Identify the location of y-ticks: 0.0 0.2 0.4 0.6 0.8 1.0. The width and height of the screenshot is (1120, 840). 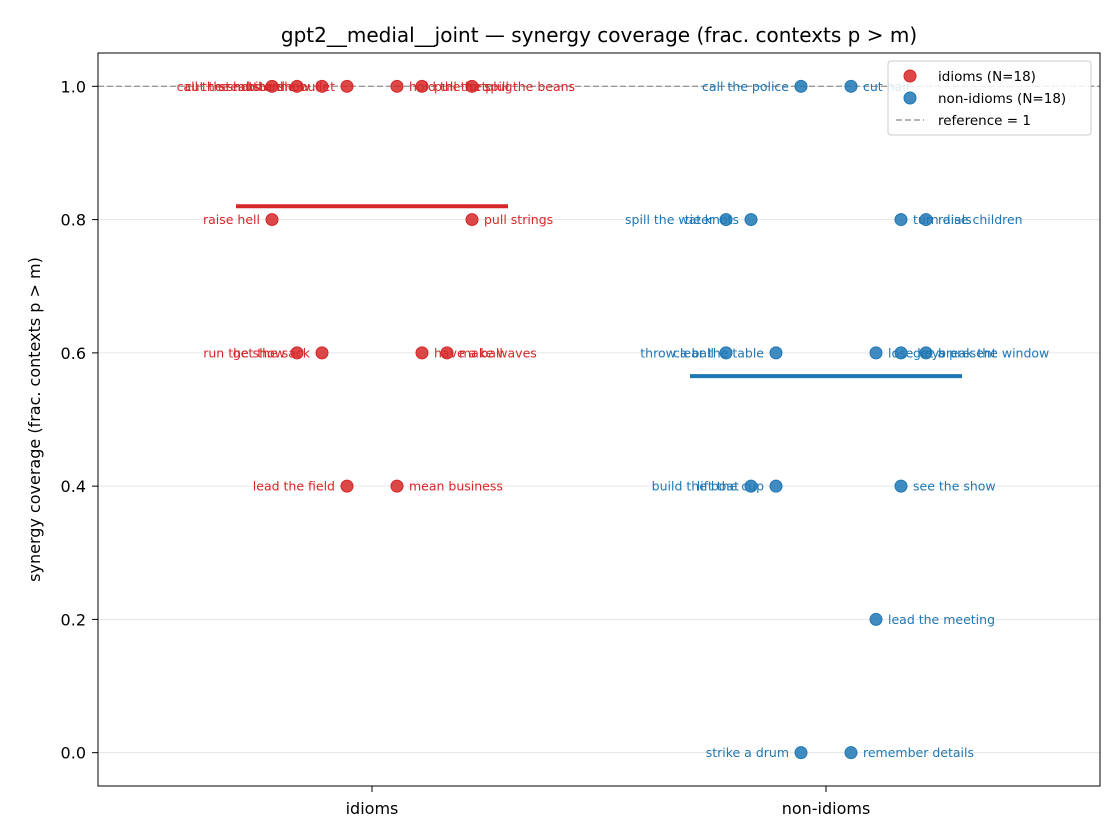
(79, 420).